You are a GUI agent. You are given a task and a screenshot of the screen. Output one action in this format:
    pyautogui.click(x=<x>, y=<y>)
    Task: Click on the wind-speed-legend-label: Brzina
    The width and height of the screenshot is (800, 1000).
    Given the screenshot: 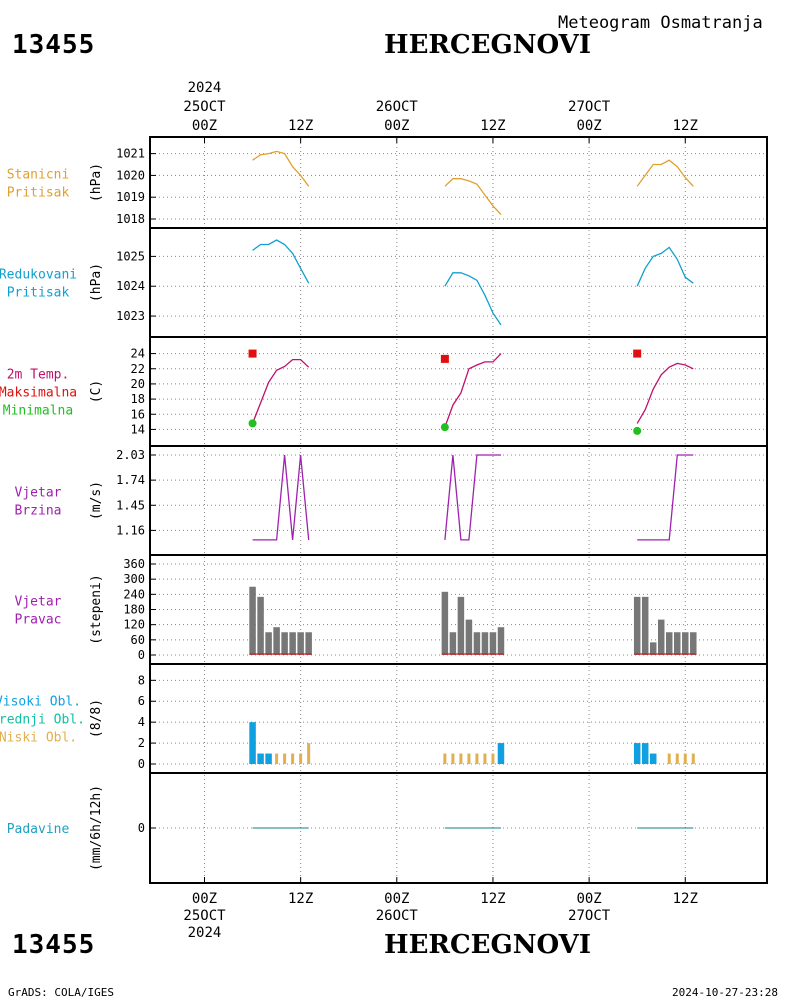 What is the action you would take?
    pyautogui.click(x=38, y=511)
    